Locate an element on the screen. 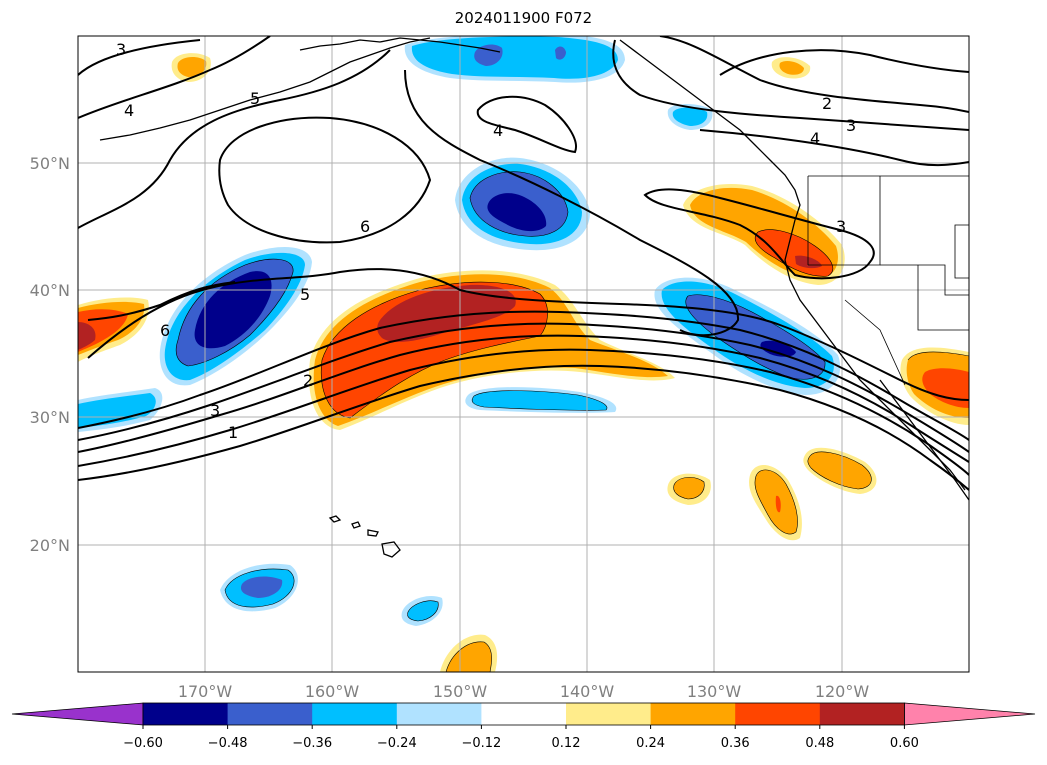  positive-small-s2-red is located at coordinates (778, 504).